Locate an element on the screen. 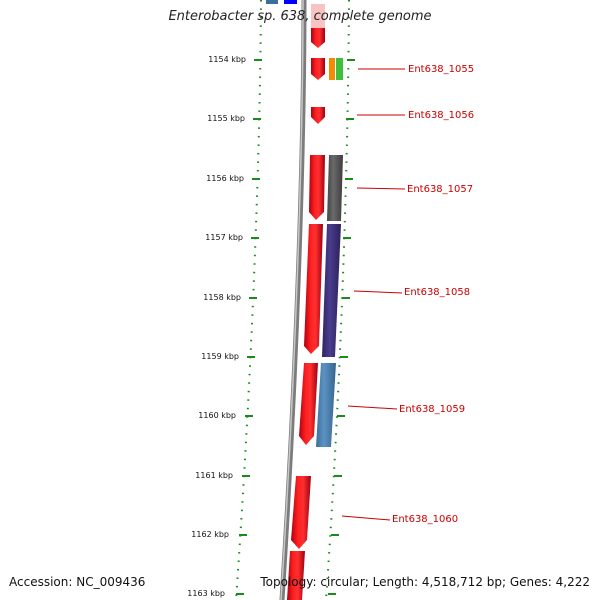 The image size is (600, 600). genome-backbone is located at coordinates (293, 300).